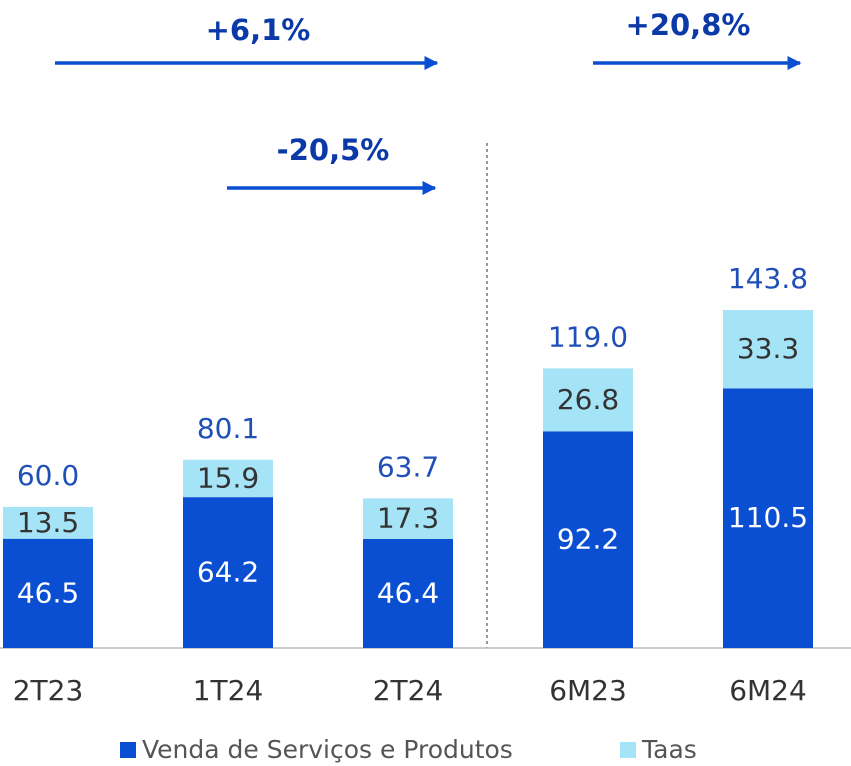  I want to click on segment-label: 17.3, so click(408, 518).